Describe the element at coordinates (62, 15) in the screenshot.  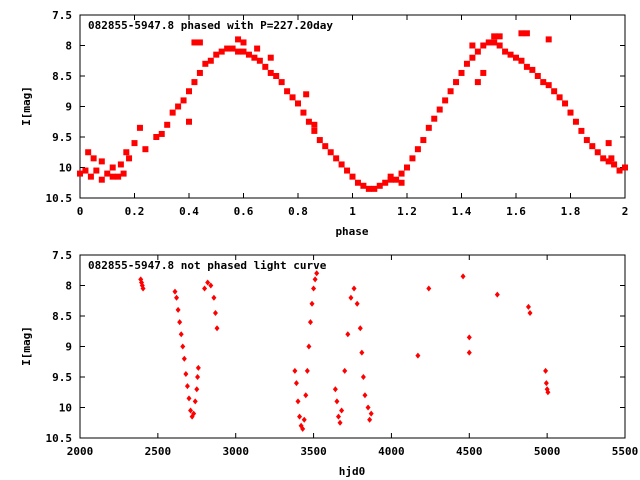
I see `y-tick-label: 7.5` at that location.